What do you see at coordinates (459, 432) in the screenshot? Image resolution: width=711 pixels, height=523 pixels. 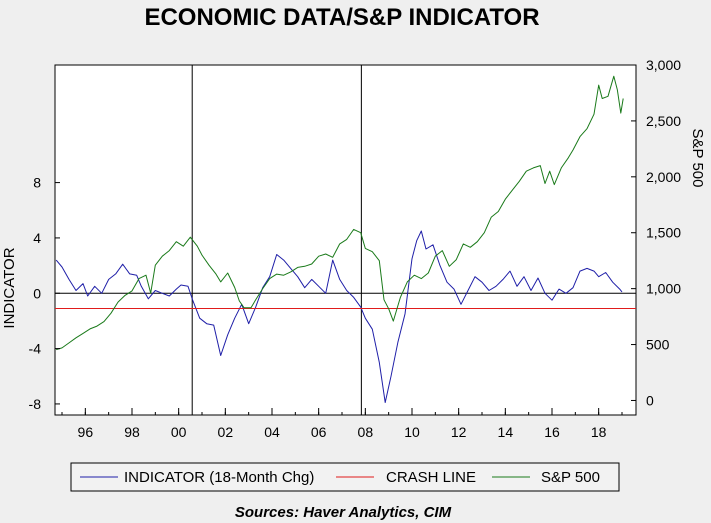 I see `x-tick-label: 12` at bounding box center [459, 432].